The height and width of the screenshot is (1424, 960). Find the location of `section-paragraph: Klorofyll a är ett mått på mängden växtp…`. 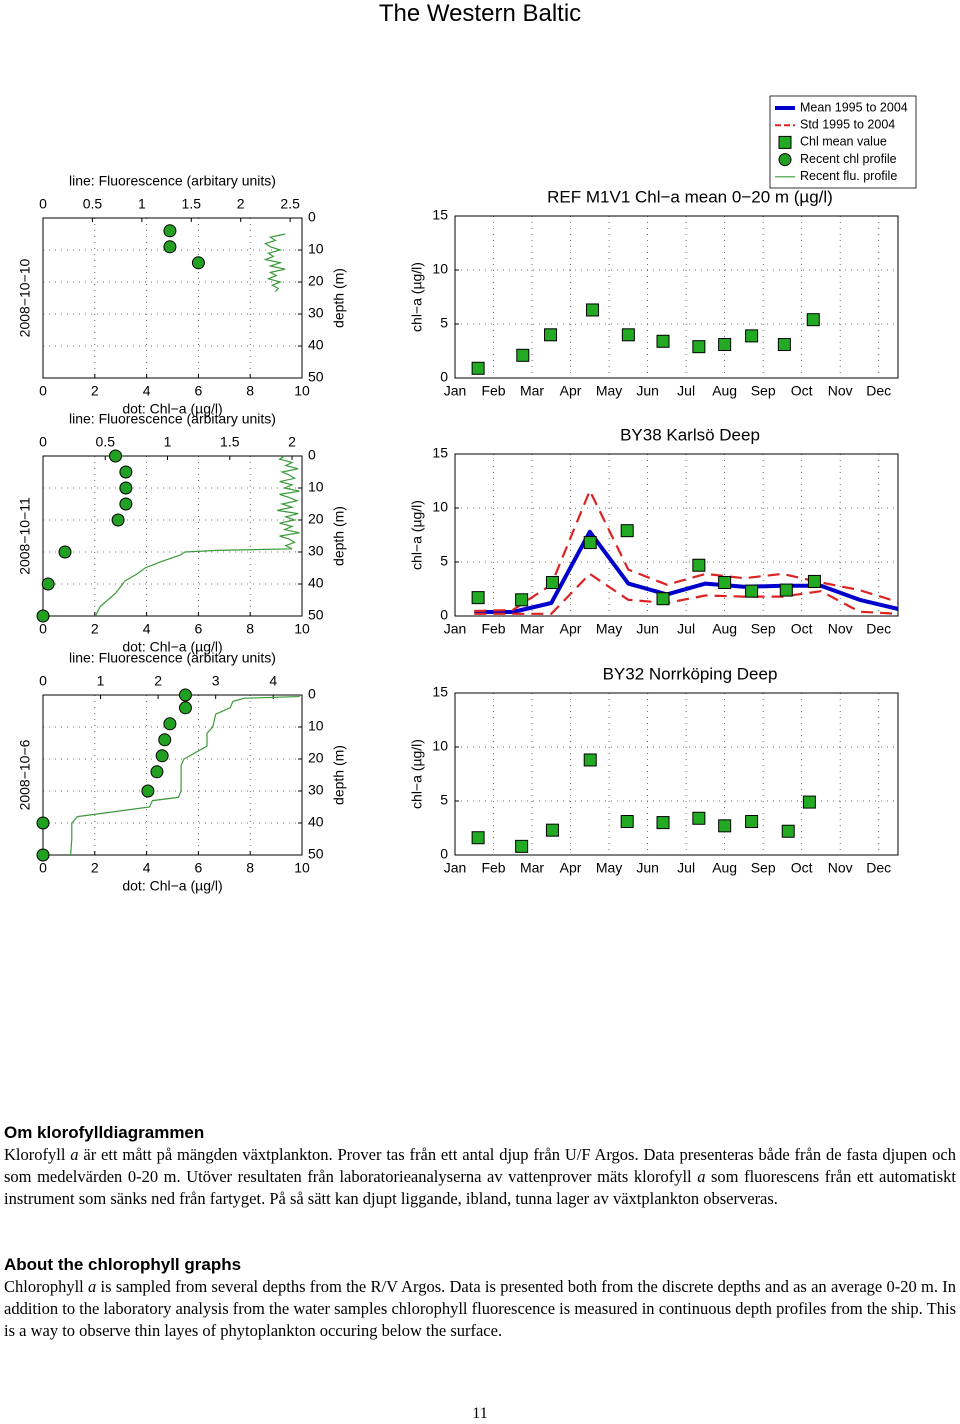

section-paragraph: Klorofyll a är ett mått på mängden växtp… is located at coordinates (480, 1177).